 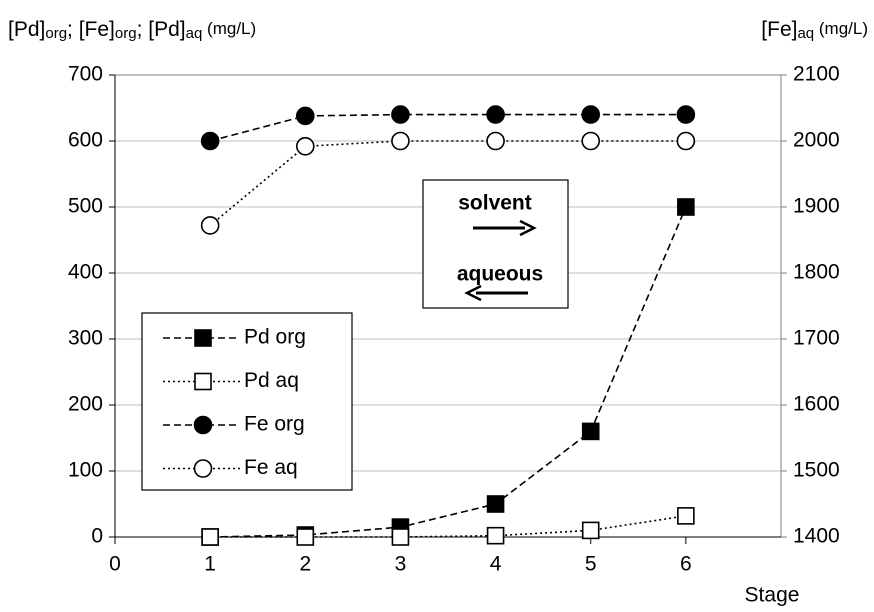 What do you see at coordinates (85, 272) in the screenshot?
I see `y-tick-label: 400` at bounding box center [85, 272].